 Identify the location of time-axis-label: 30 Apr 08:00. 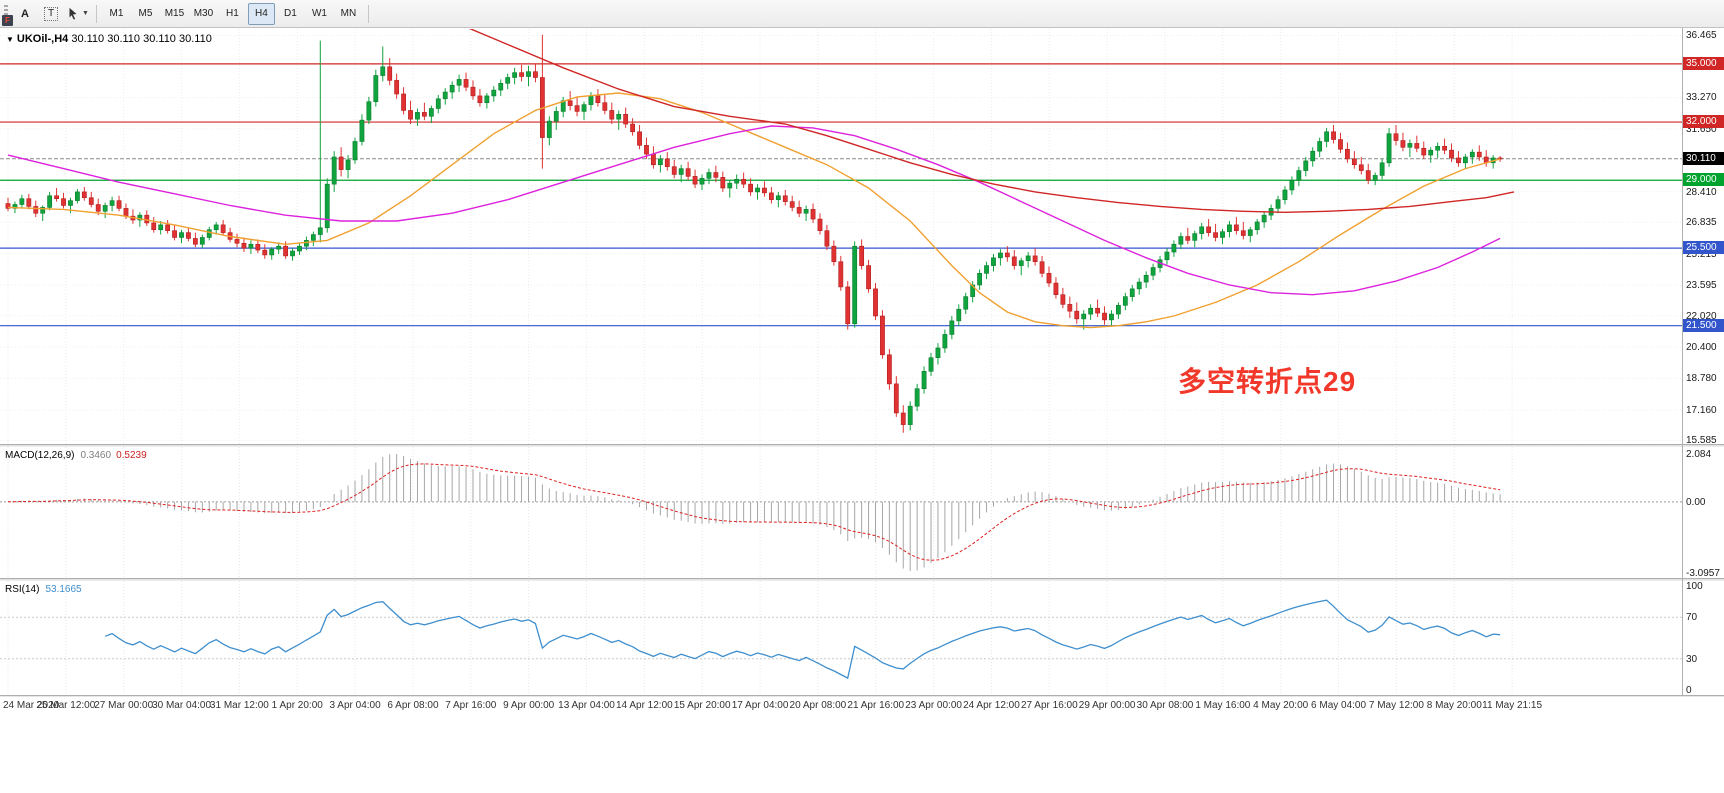
(1165, 705).